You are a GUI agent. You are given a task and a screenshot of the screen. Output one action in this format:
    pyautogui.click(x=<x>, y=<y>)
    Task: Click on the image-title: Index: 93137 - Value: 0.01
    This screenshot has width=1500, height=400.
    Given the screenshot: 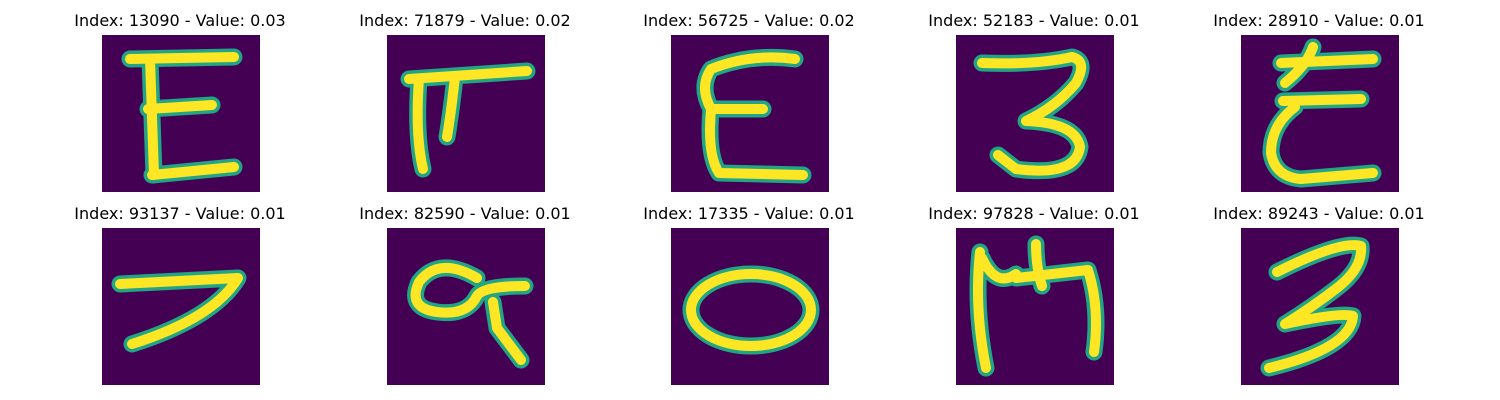 What is the action you would take?
    pyautogui.click(x=180, y=213)
    